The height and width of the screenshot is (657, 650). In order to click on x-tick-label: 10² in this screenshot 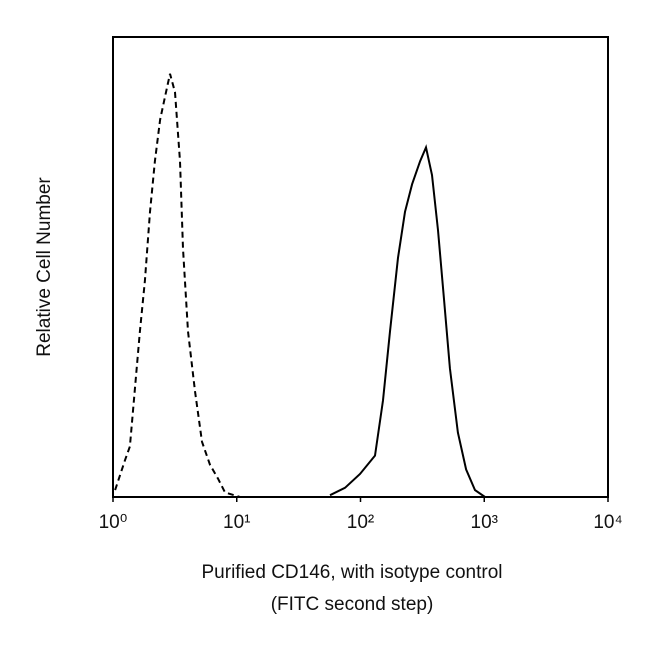, I will do `click(360, 522)`.